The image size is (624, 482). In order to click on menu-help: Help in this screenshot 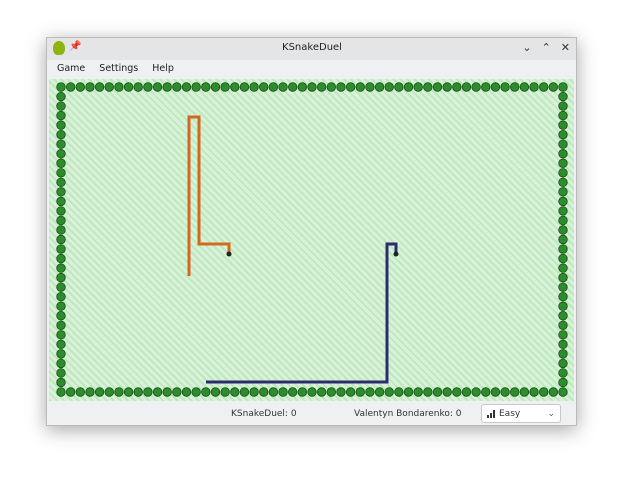, I will do `click(163, 68)`.